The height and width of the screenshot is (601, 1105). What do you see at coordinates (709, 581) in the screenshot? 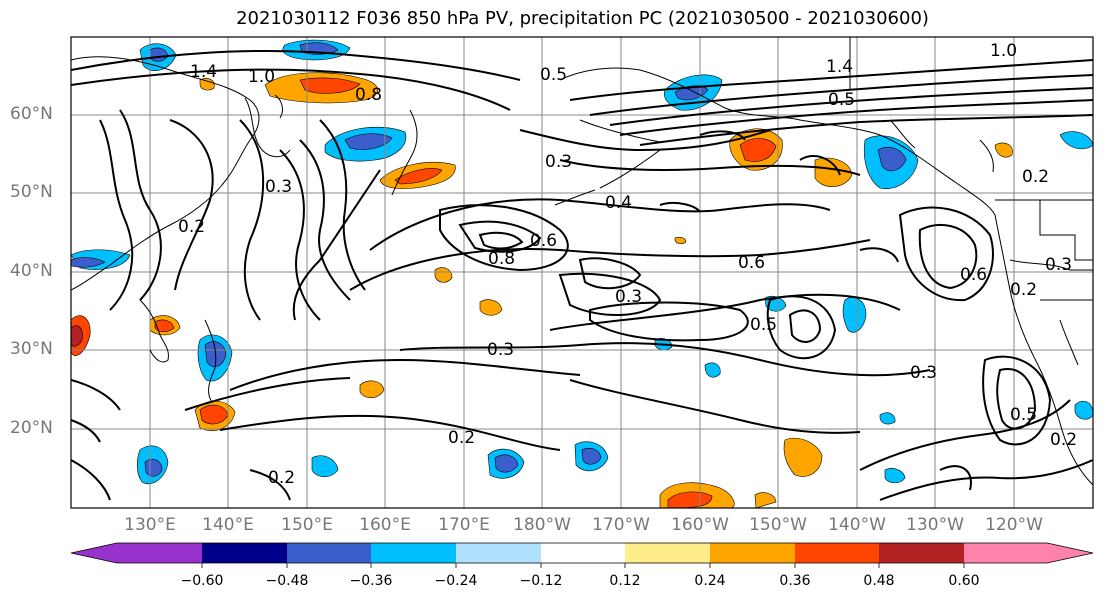
I see `colorbar-tick-label: 0.24` at bounding box center [709, 581].